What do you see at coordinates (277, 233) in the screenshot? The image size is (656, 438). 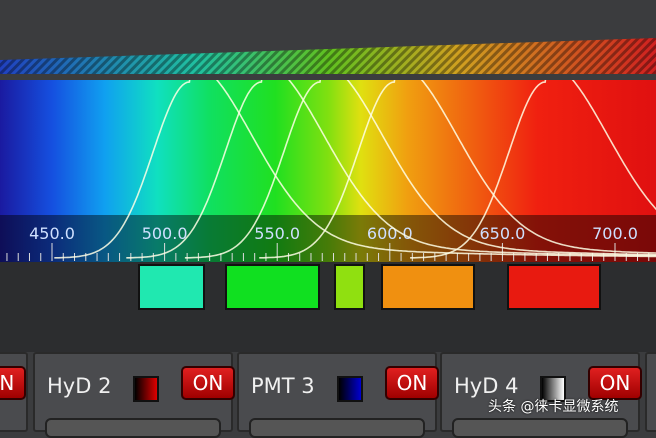 I see `scale-label: 550.0` at bounding box center [277, 233].